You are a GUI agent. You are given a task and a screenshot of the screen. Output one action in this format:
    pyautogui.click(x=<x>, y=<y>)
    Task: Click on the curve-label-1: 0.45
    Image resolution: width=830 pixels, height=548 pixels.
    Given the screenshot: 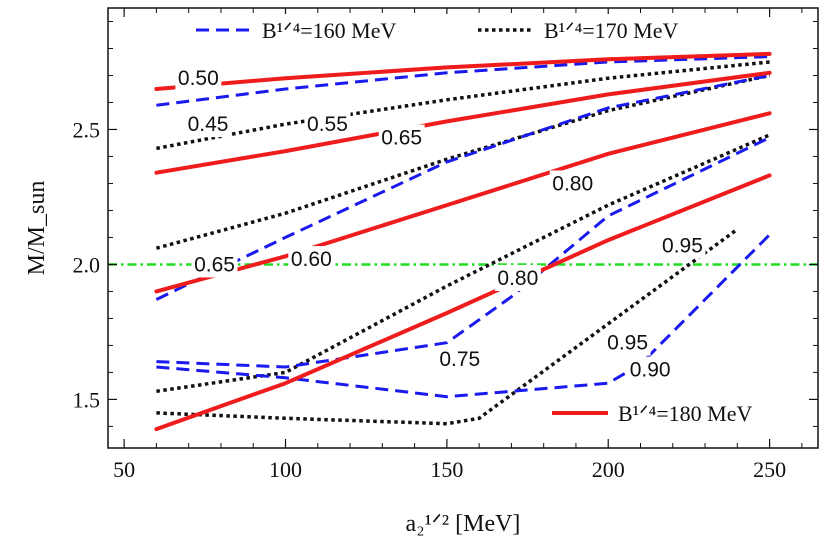 What is the action you would take?
    pyautogui.click(x=208, y=124)
    